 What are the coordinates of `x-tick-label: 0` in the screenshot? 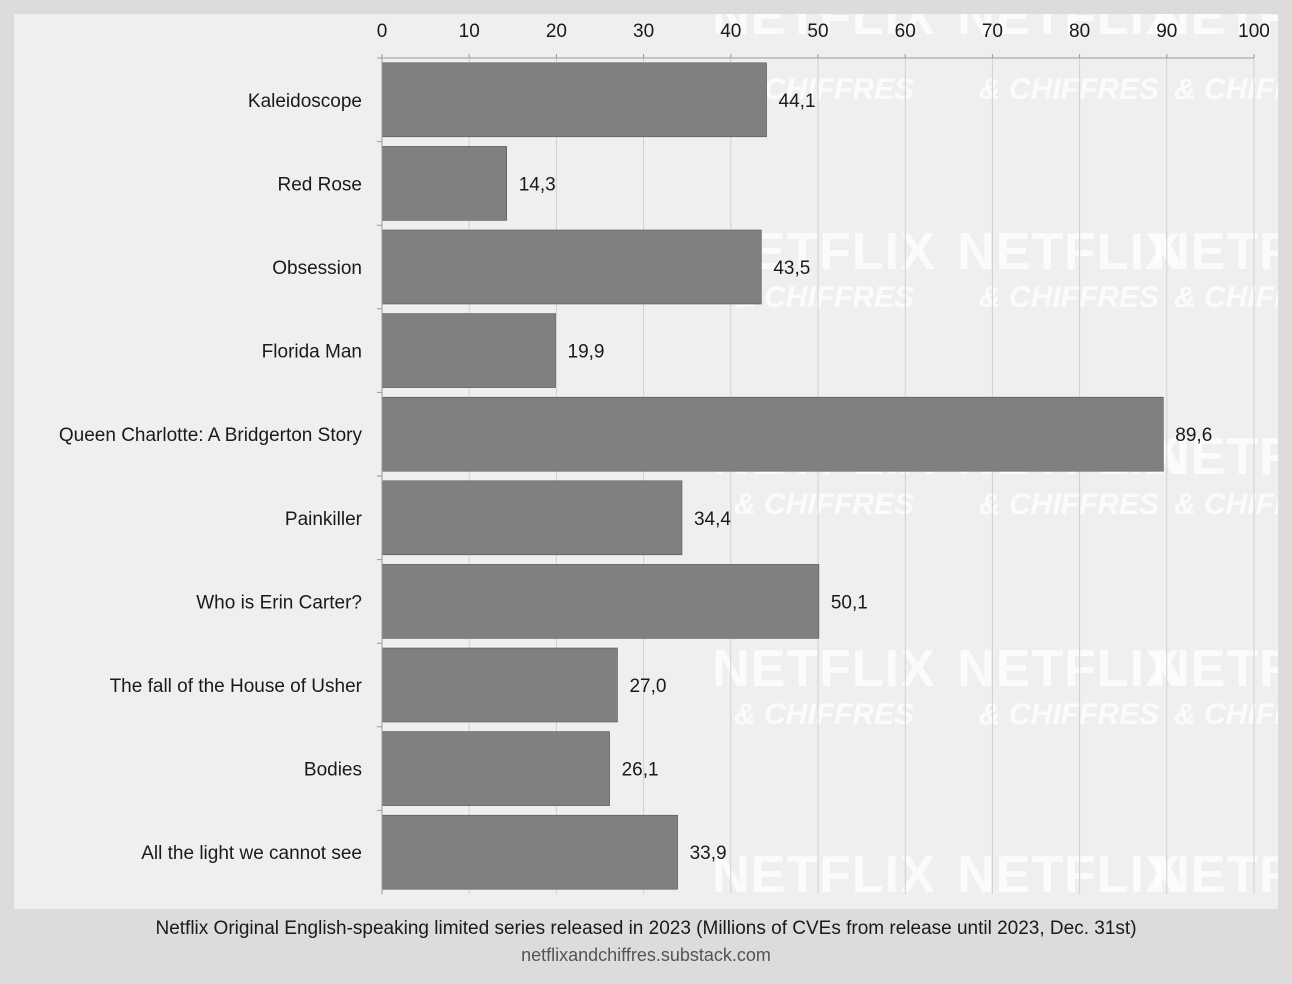 It's located at (382, 31).